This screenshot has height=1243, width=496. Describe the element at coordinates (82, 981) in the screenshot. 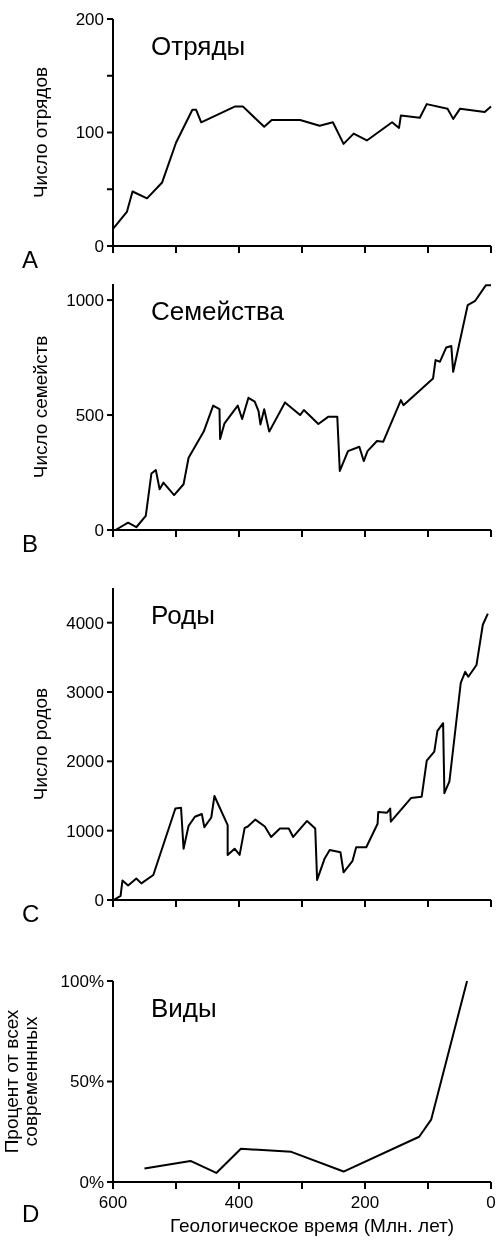

I see `y-tick-label: 100%` at that location.